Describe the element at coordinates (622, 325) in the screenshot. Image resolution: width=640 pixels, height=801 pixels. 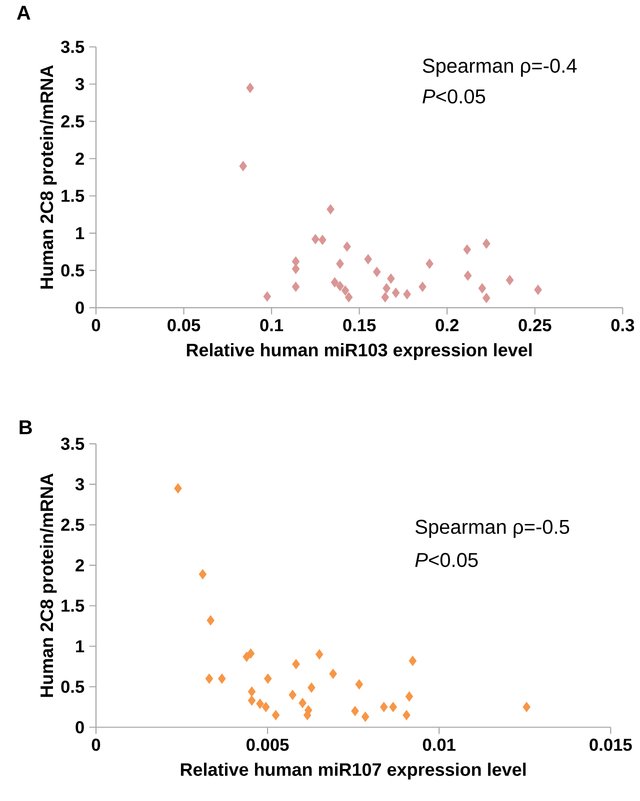
I see `x-tick-label: 0.3` at that location.